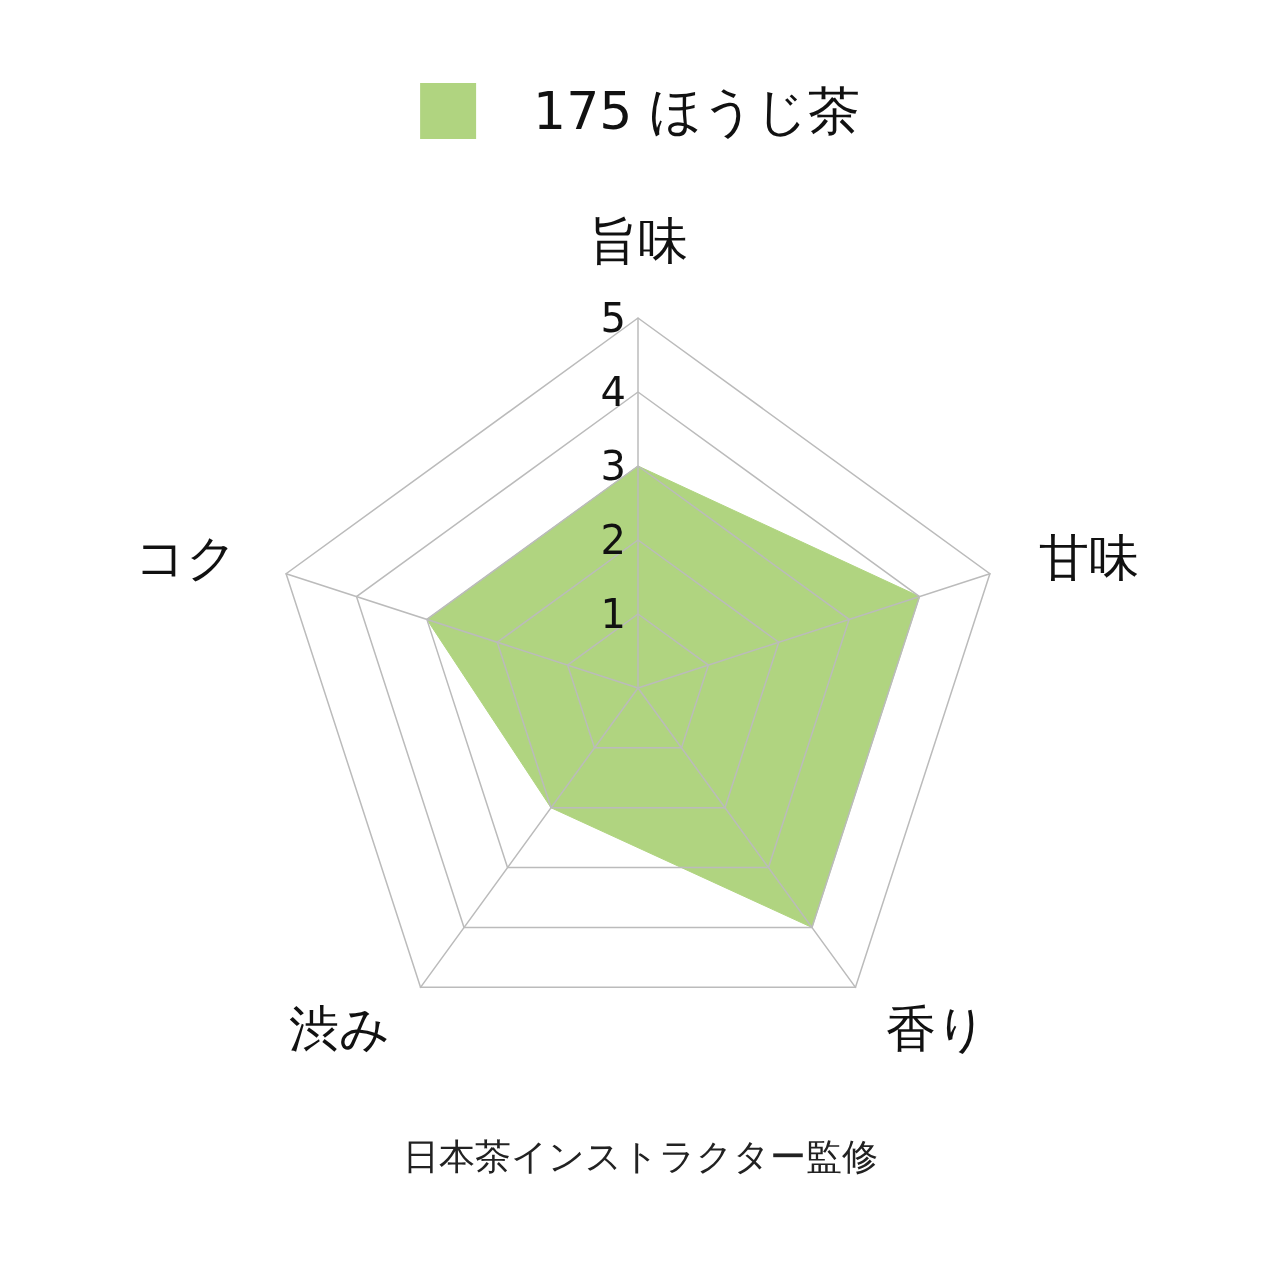  What do you see at coordinates (185, 557) in the screenshot?
I see `spoke-label: コク` at bounding box center [185, 557].